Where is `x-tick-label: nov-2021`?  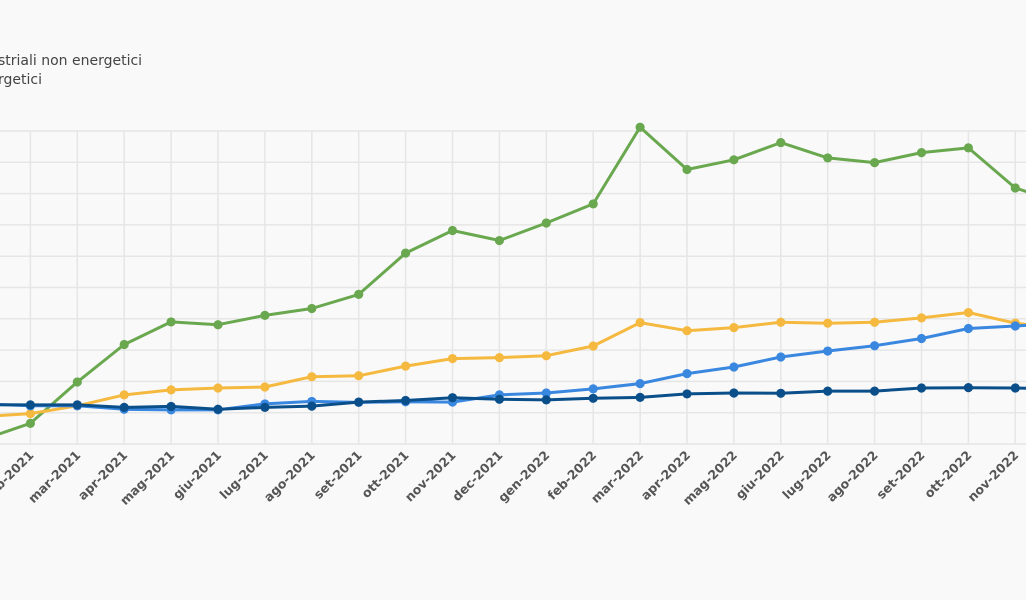 x-tick-label: nov-2021 is located at coordinates (430, 476).